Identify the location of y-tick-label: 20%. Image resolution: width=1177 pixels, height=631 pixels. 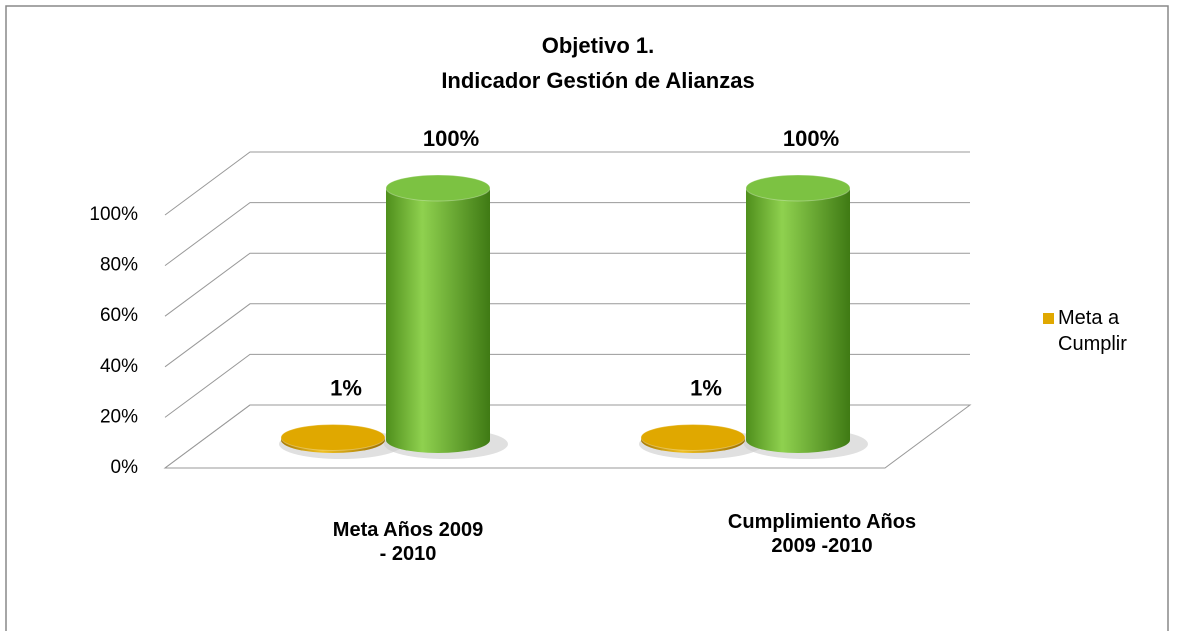
(119, 416).